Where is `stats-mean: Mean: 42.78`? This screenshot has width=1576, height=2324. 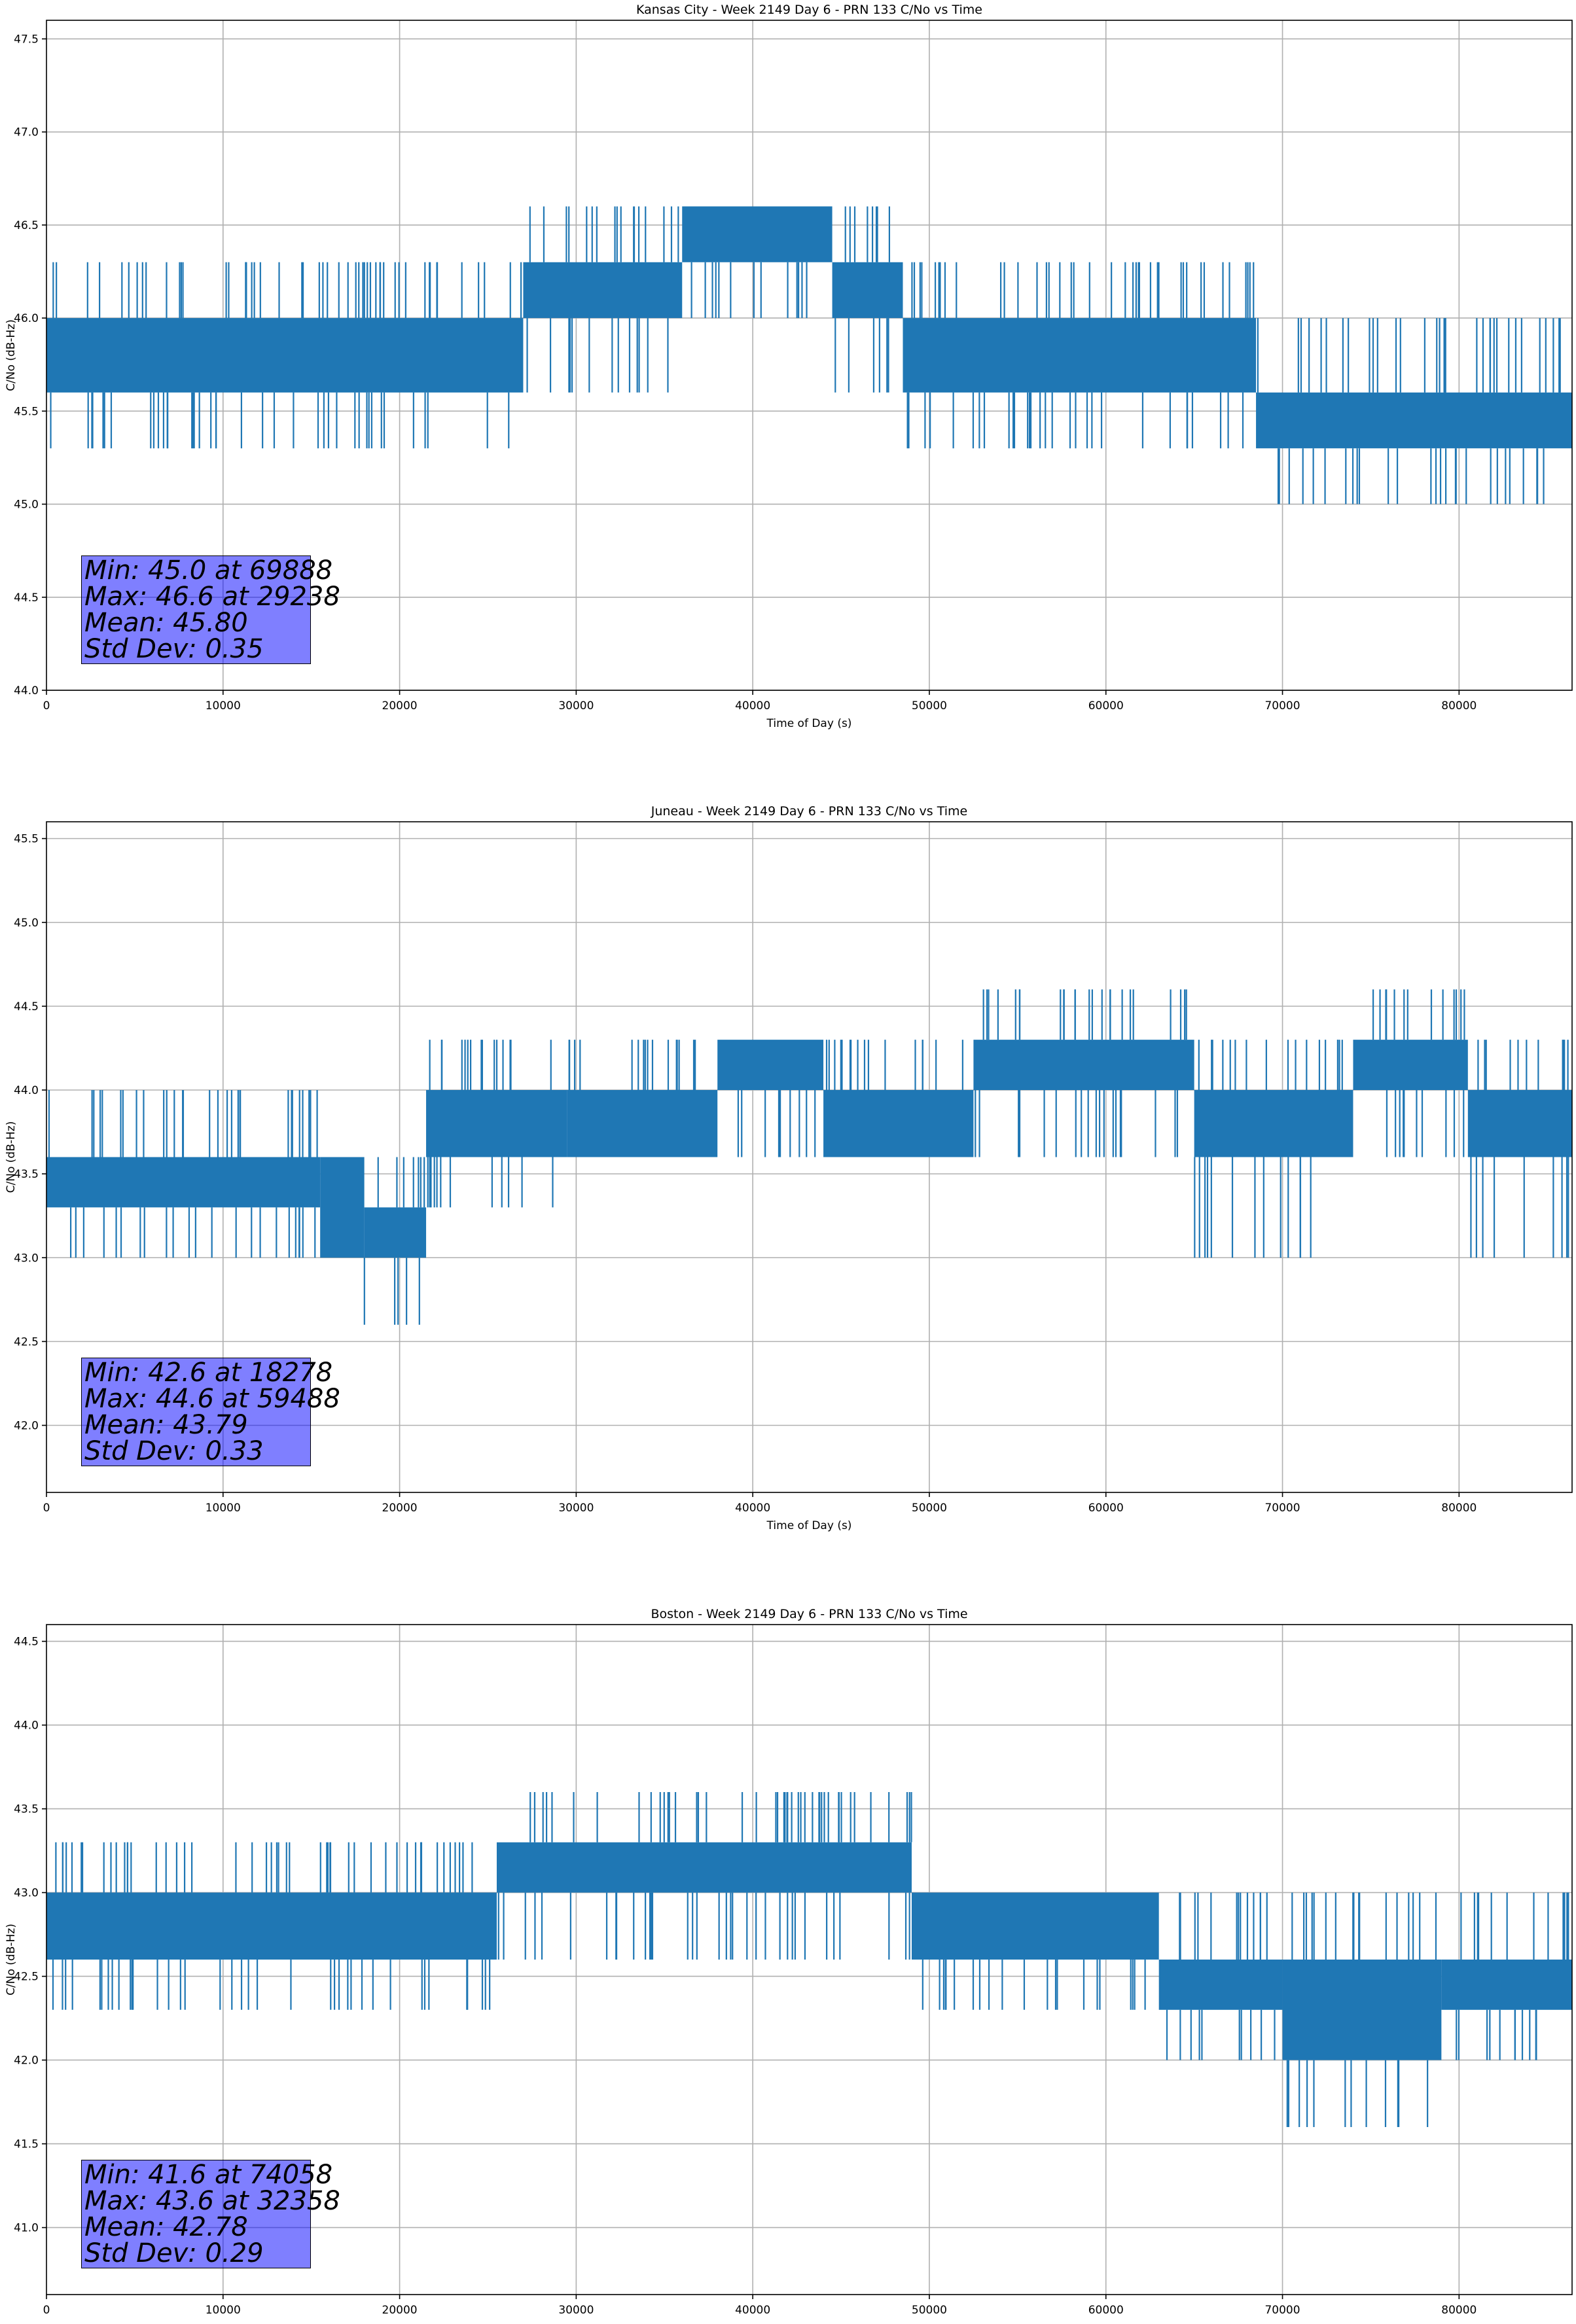
stats-mean: Mean: 42.78 is located at coordinates (166, 2227).